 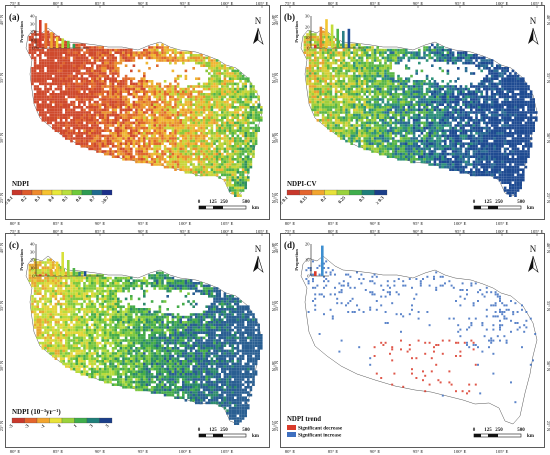 What do you see at coordinates (10, 426) in the screenshot?
I see `legend-tick: -5` at bounding box center [10, 426].